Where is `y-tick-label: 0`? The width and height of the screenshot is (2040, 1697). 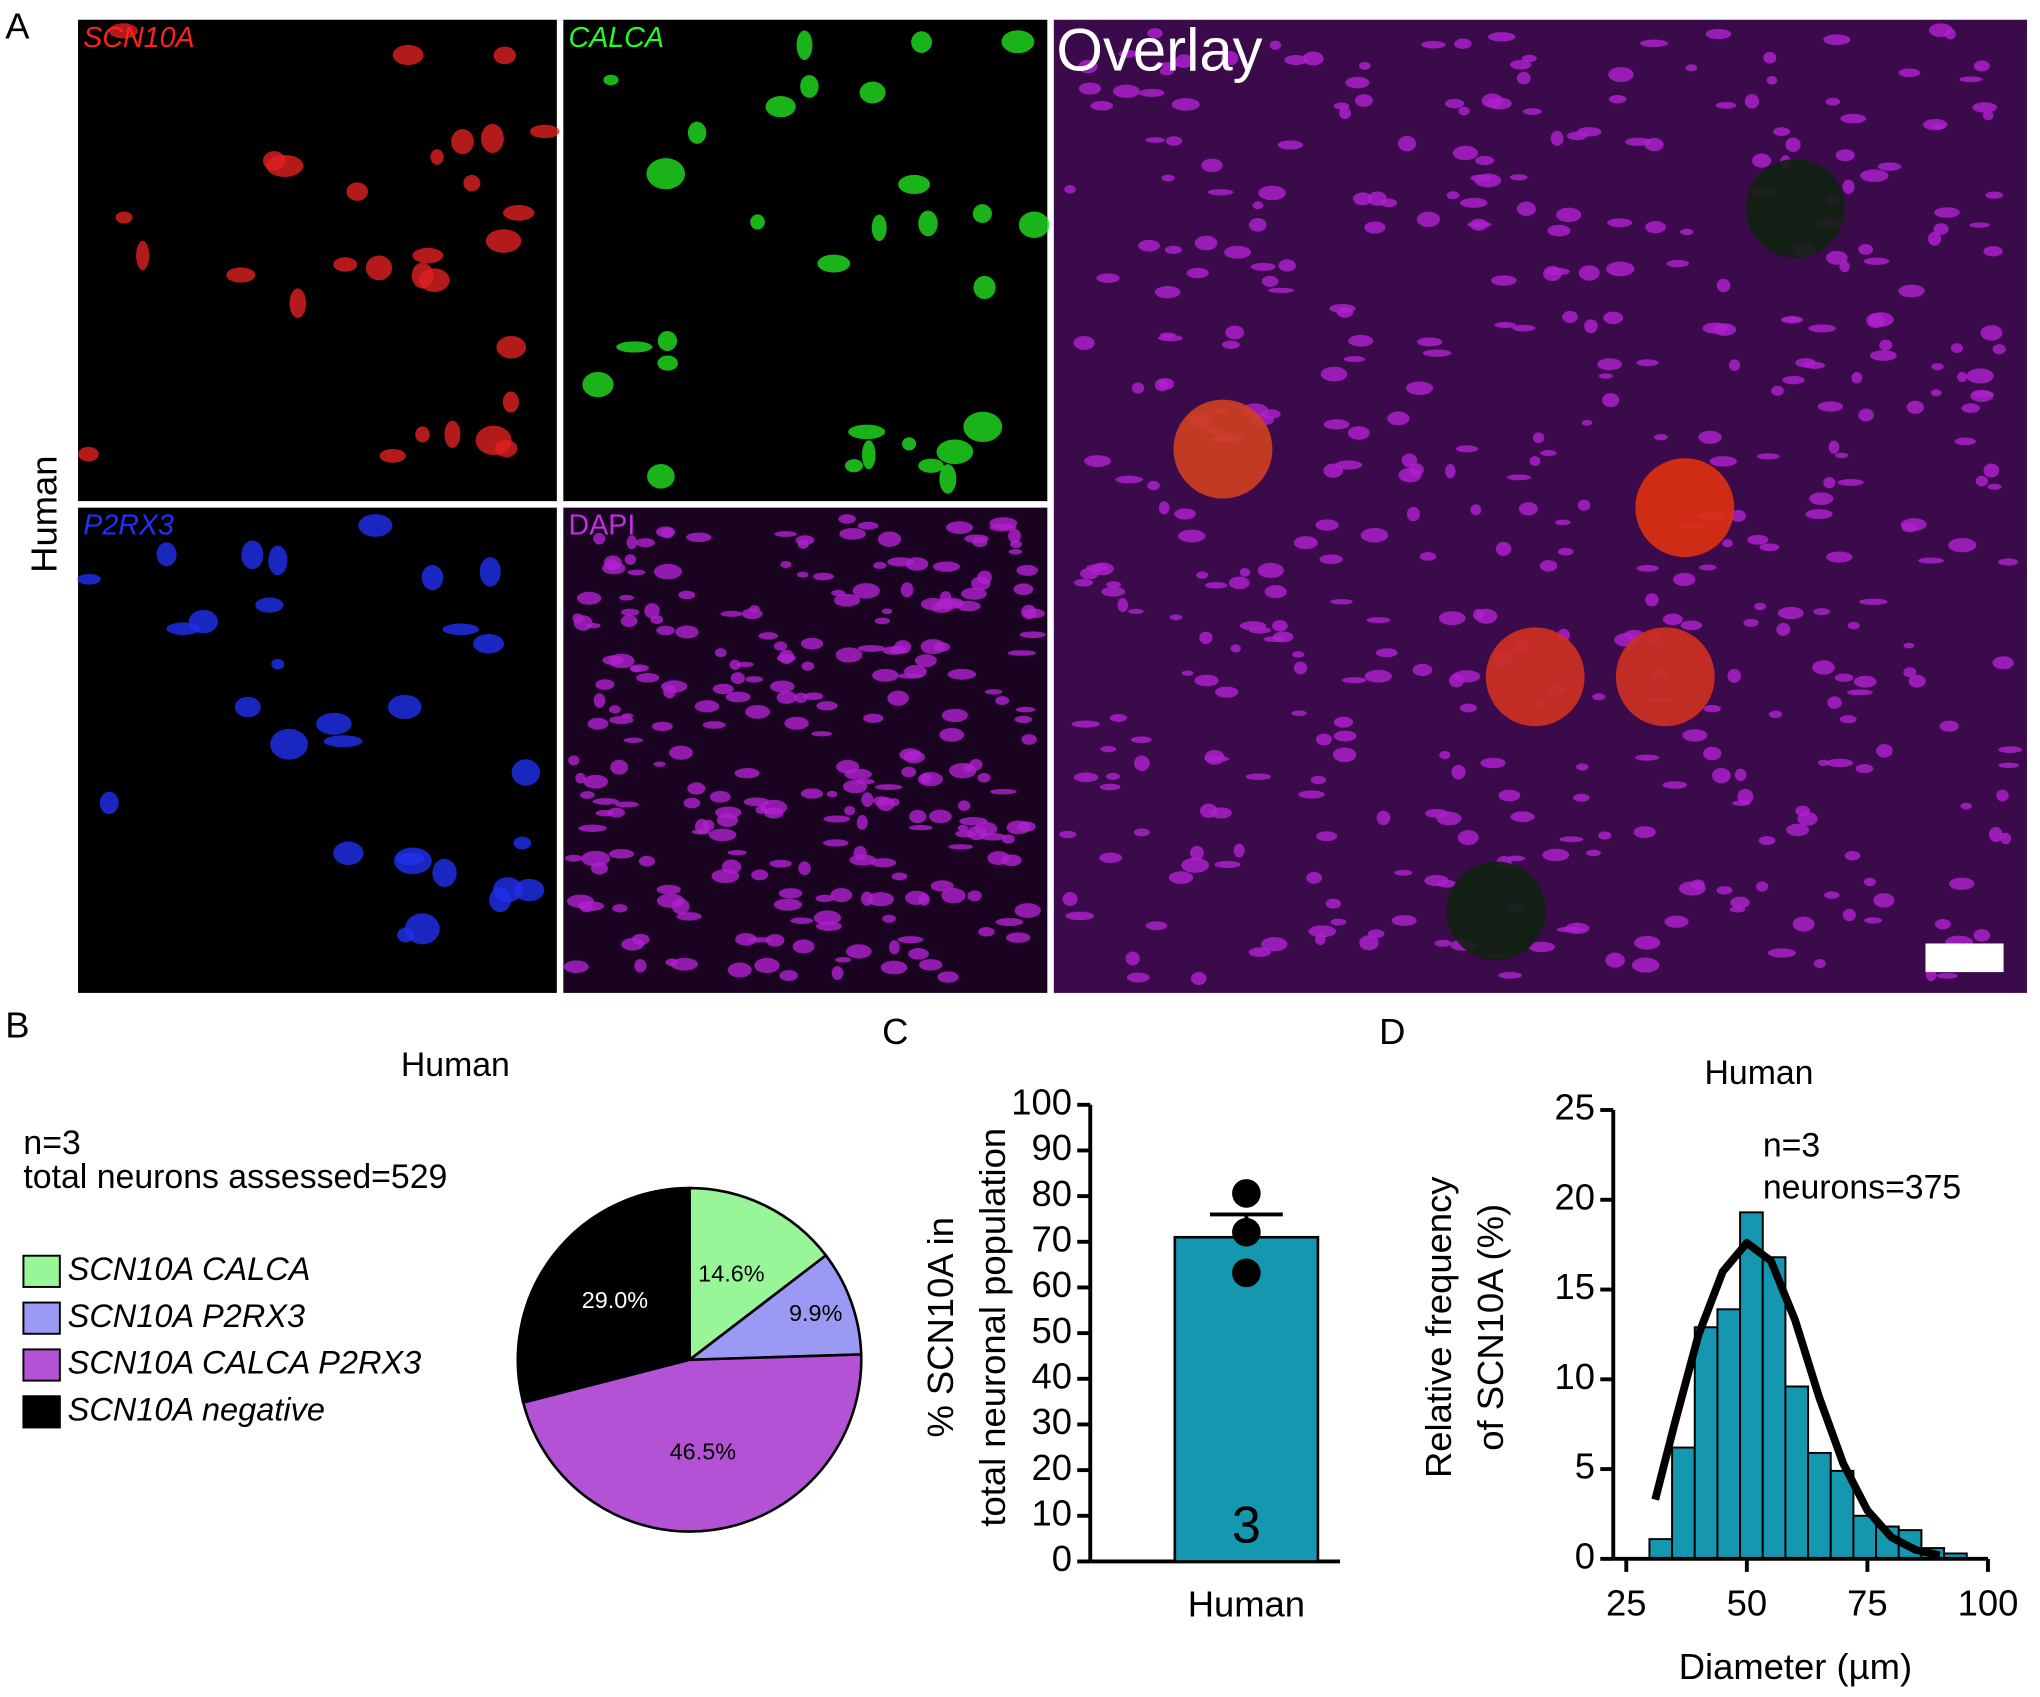
y-tick-label: 0 is located at coordinates (1062, 1558).